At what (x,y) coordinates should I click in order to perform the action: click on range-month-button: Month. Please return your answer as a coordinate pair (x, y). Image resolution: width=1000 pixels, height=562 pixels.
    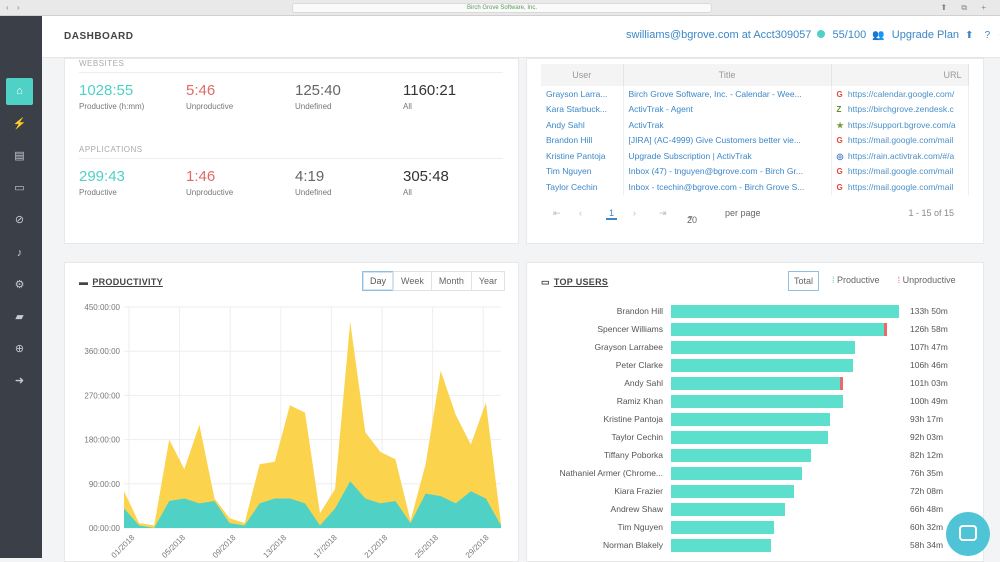
    Looking at the image, I should click on (451, 281).